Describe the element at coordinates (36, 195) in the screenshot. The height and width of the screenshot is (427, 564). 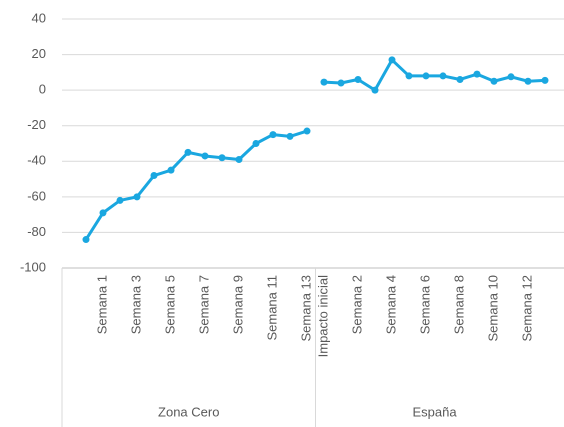
I see `y-tick-label: -60` at that location.